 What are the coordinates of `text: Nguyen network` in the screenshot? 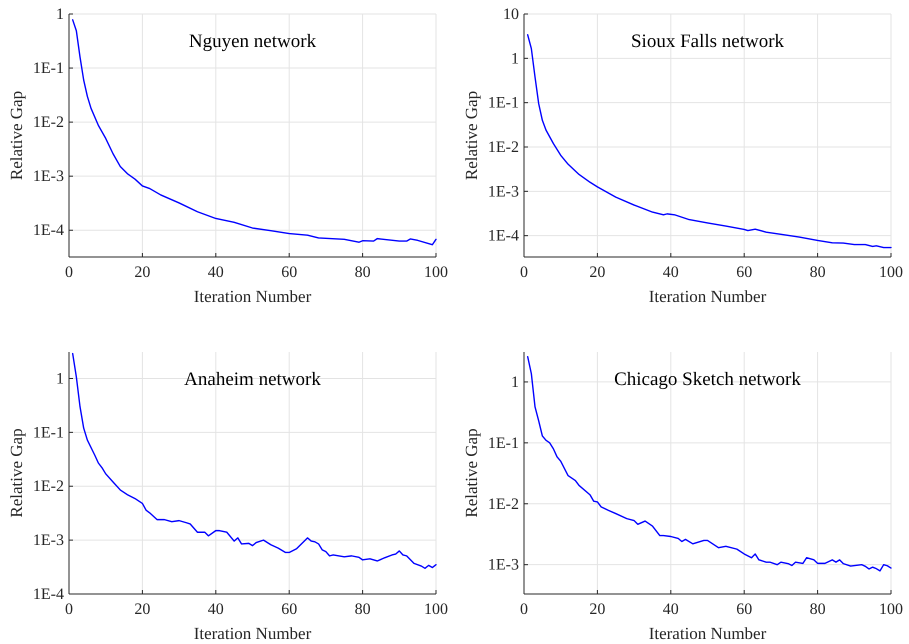 It's located at (252, 41).